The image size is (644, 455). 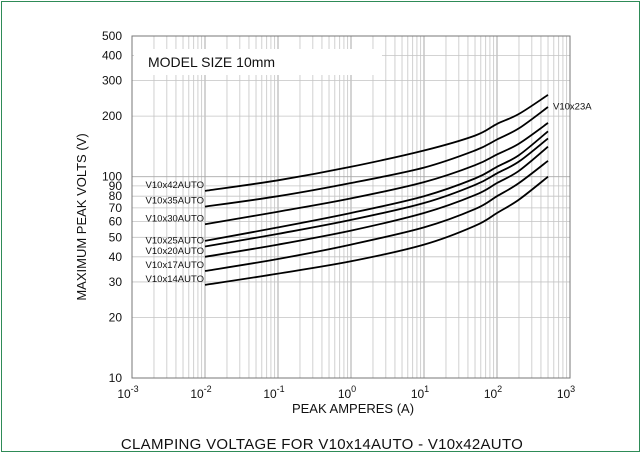 What do you see at coordinates (273, 392) in the screenshot?
I see `x-tick-label: 10⁻¹` at bounding box center [273, 392].